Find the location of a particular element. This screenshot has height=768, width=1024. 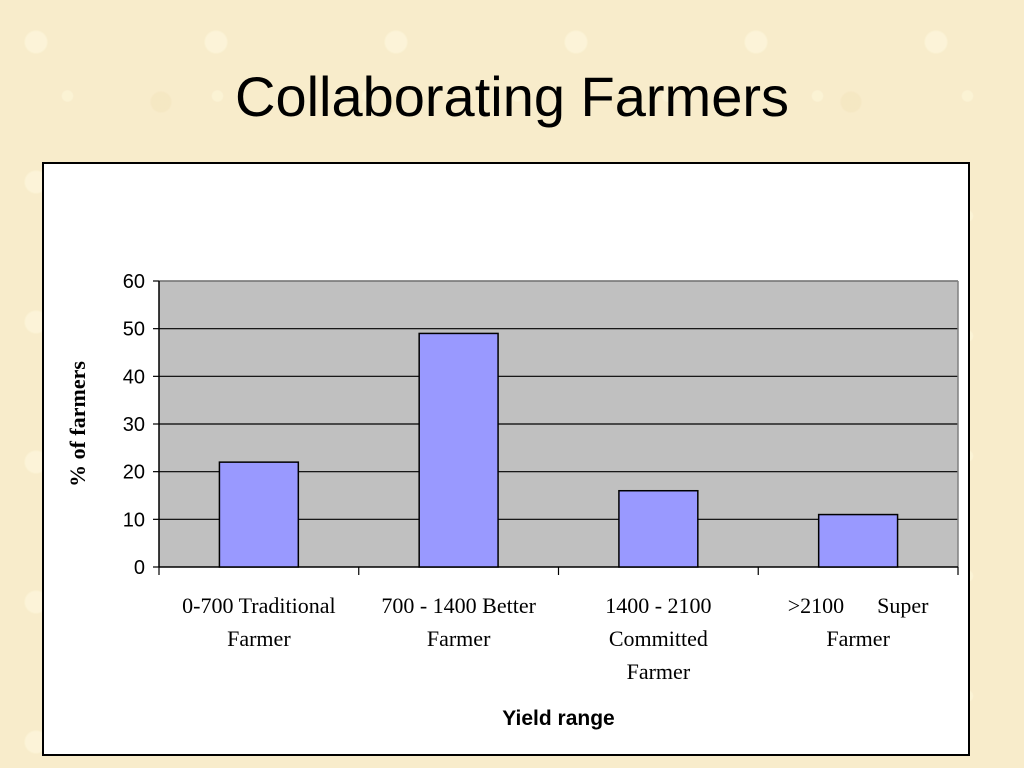

x-category-label: 0-700 Traditional Farmer is located at coordinates (258, 622).